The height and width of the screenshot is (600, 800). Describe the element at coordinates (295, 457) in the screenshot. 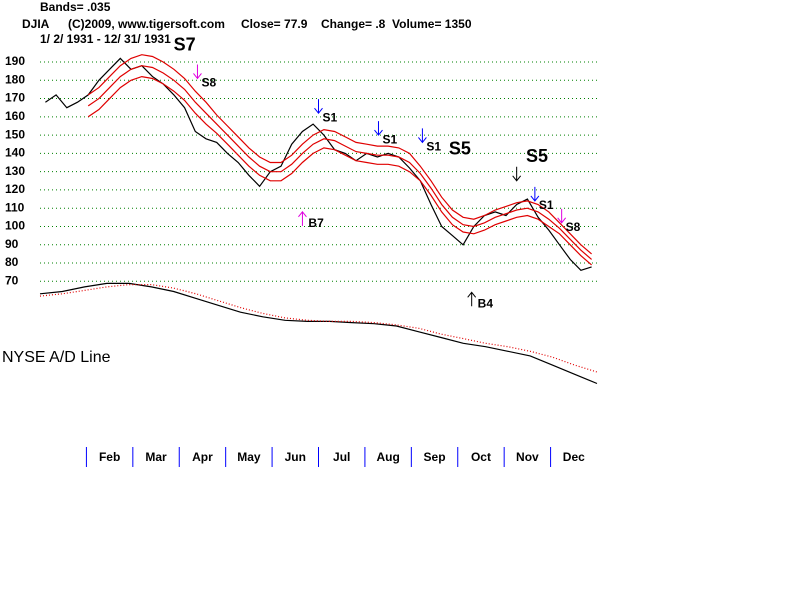

I see `x-tick-label: Jun` at that location.